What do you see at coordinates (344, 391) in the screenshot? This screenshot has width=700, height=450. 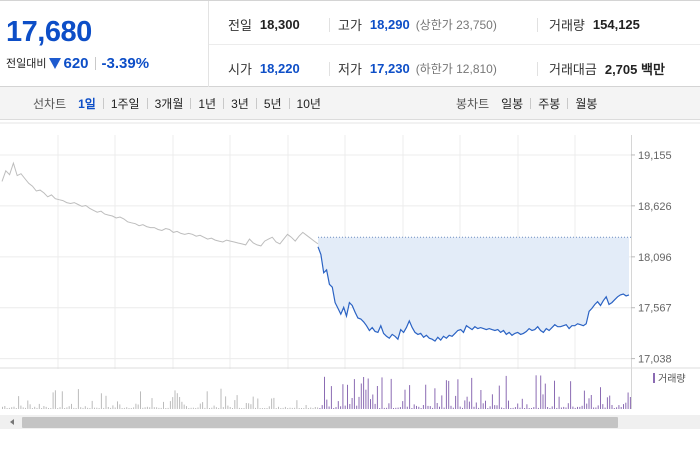 I see `volume-bars: 거래량` at bounding box center [344, 391].